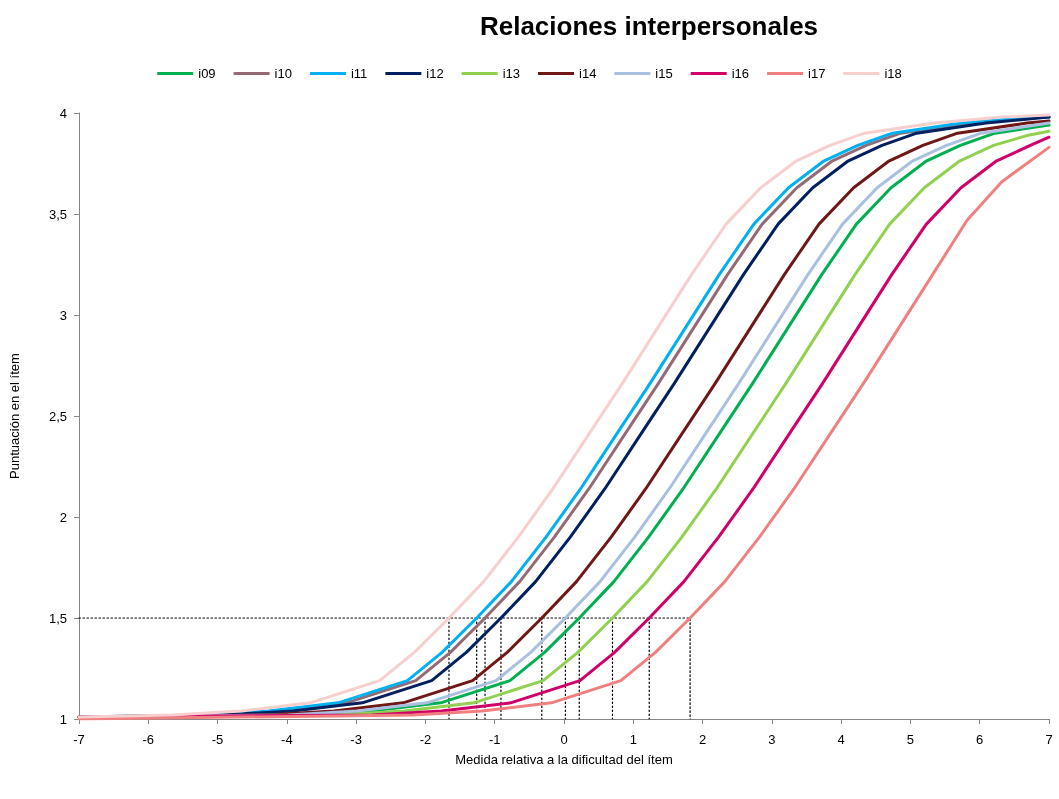  Describe the element at coordinates (702, 739) in the screenshot. I see `x-tick-label: 2` at that location.